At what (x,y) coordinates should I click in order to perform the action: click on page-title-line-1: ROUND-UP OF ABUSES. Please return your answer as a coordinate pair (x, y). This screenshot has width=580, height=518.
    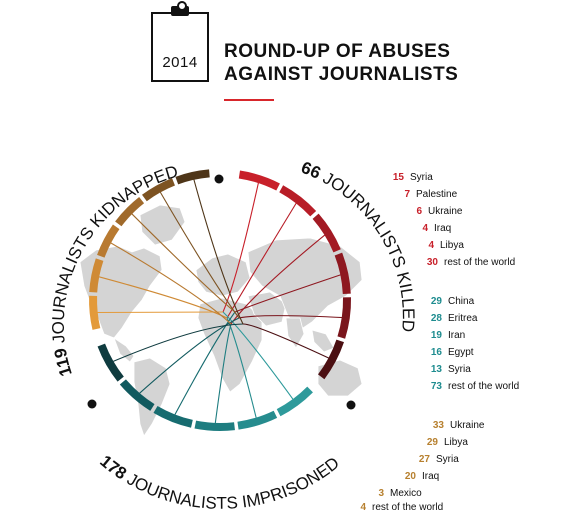
    Looking at the image, I should click on (337, 51).